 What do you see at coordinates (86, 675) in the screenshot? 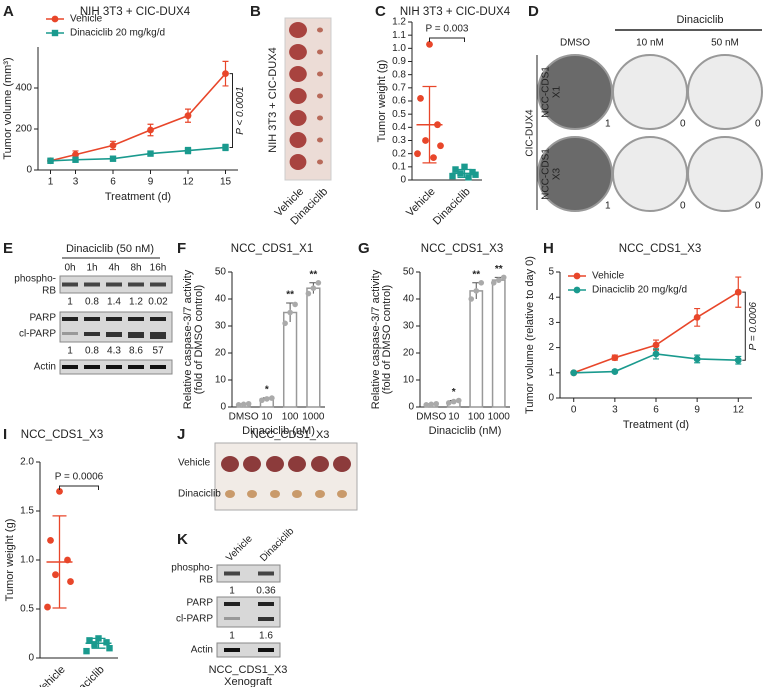
I see `x-tick-label: Dinaciclib` at bounding box center [86, 675].